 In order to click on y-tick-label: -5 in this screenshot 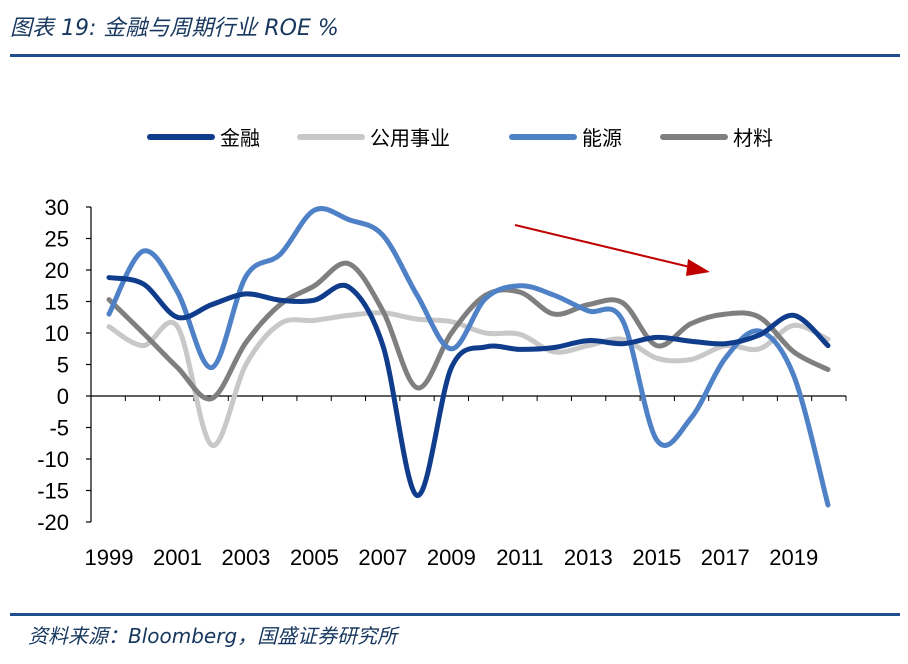, I will do `click(59, 428)`.